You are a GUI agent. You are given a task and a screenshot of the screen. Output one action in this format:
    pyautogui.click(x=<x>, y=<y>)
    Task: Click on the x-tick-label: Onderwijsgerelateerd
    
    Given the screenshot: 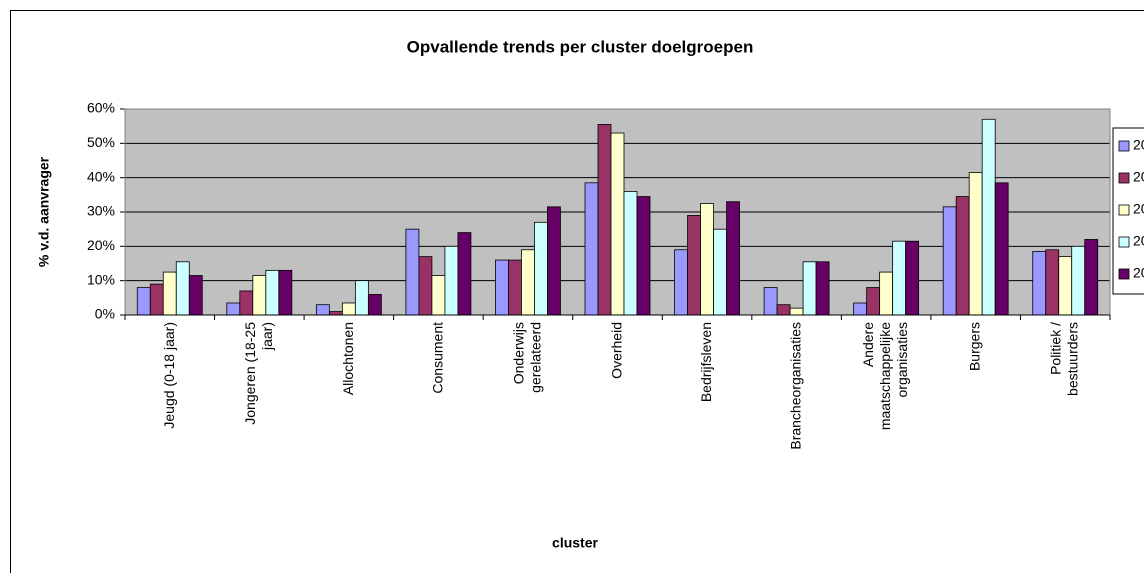 What is the action you would take?
    pyautogui.click(x=526, y=357)
    